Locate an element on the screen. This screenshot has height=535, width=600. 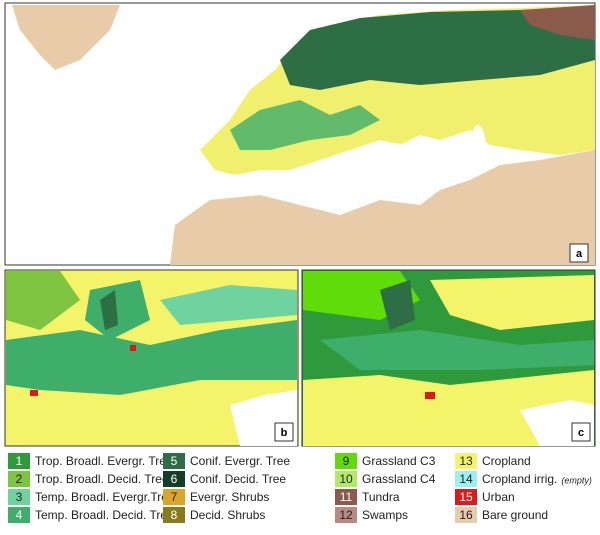
legend-number: 14 is located at coordinates (466, 479).